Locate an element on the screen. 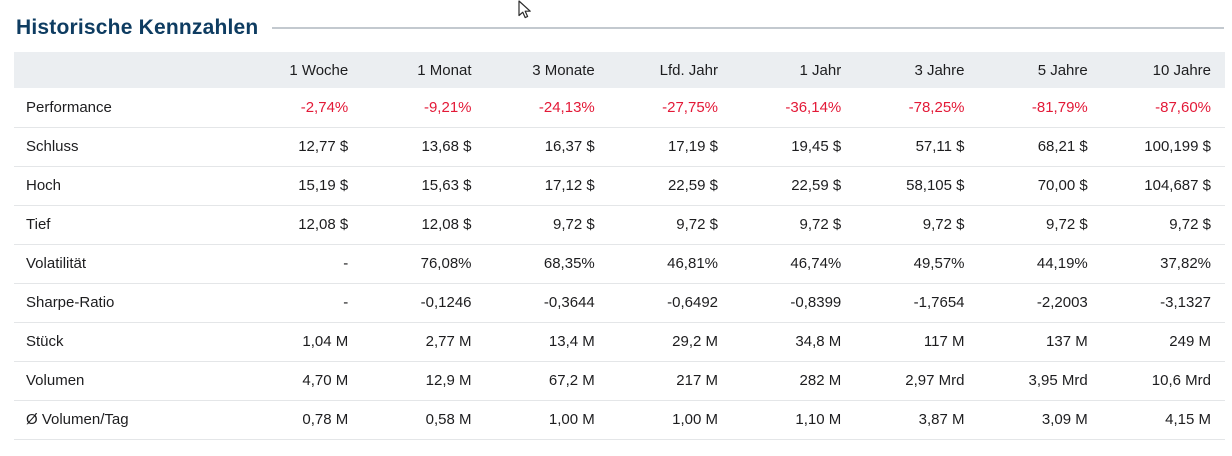 The image size is (1232, 456). table-cell: 57,11 $ is located at coordinates (917, 147).